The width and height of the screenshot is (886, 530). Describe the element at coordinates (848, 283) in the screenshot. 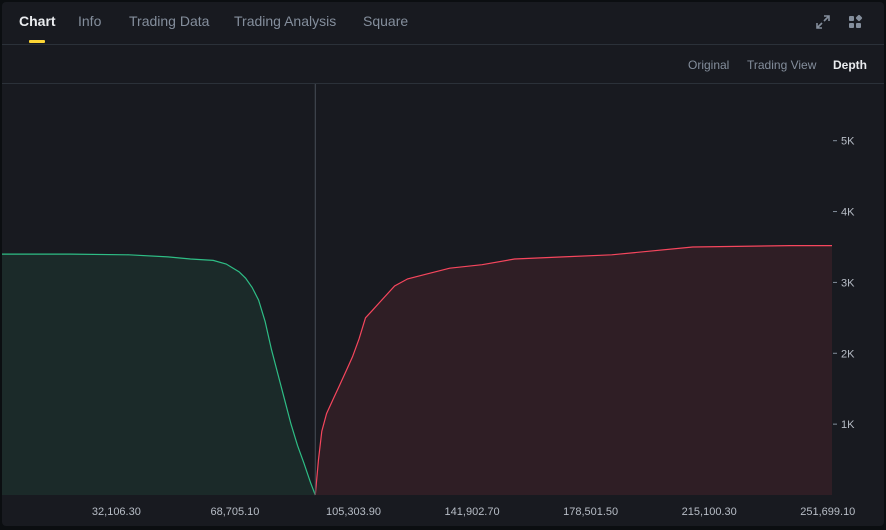

I see `y-tick-label: 3K` at that location.